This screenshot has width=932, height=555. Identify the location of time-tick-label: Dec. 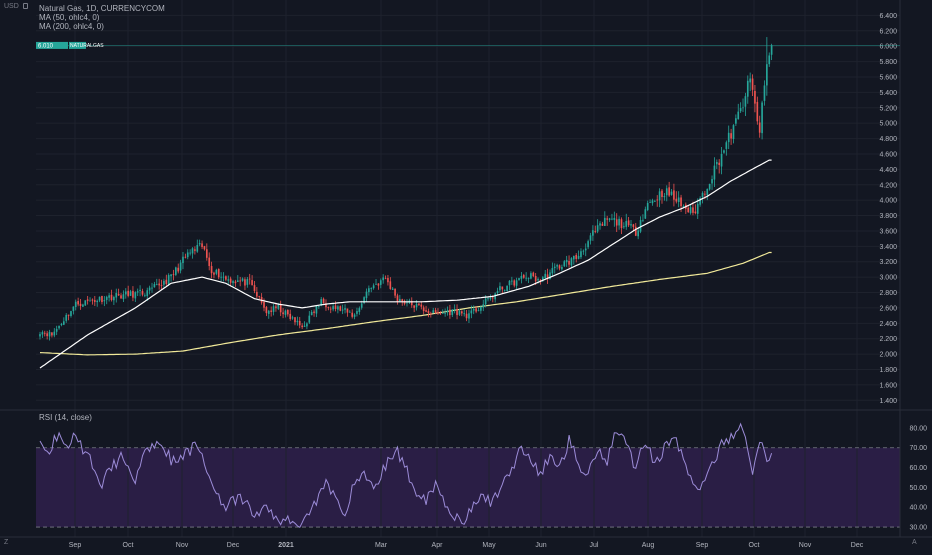
(233, 545).